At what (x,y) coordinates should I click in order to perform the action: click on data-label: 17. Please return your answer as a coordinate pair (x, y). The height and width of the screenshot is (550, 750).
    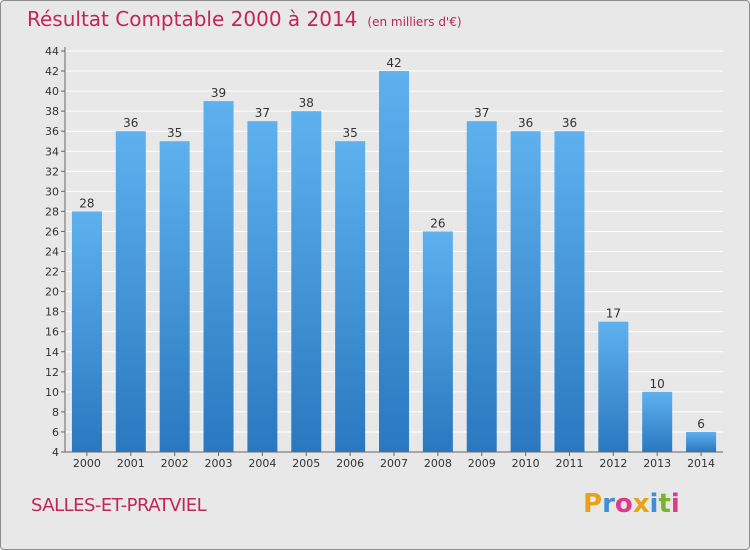
    Looking at the image, I should click on (613, 314).